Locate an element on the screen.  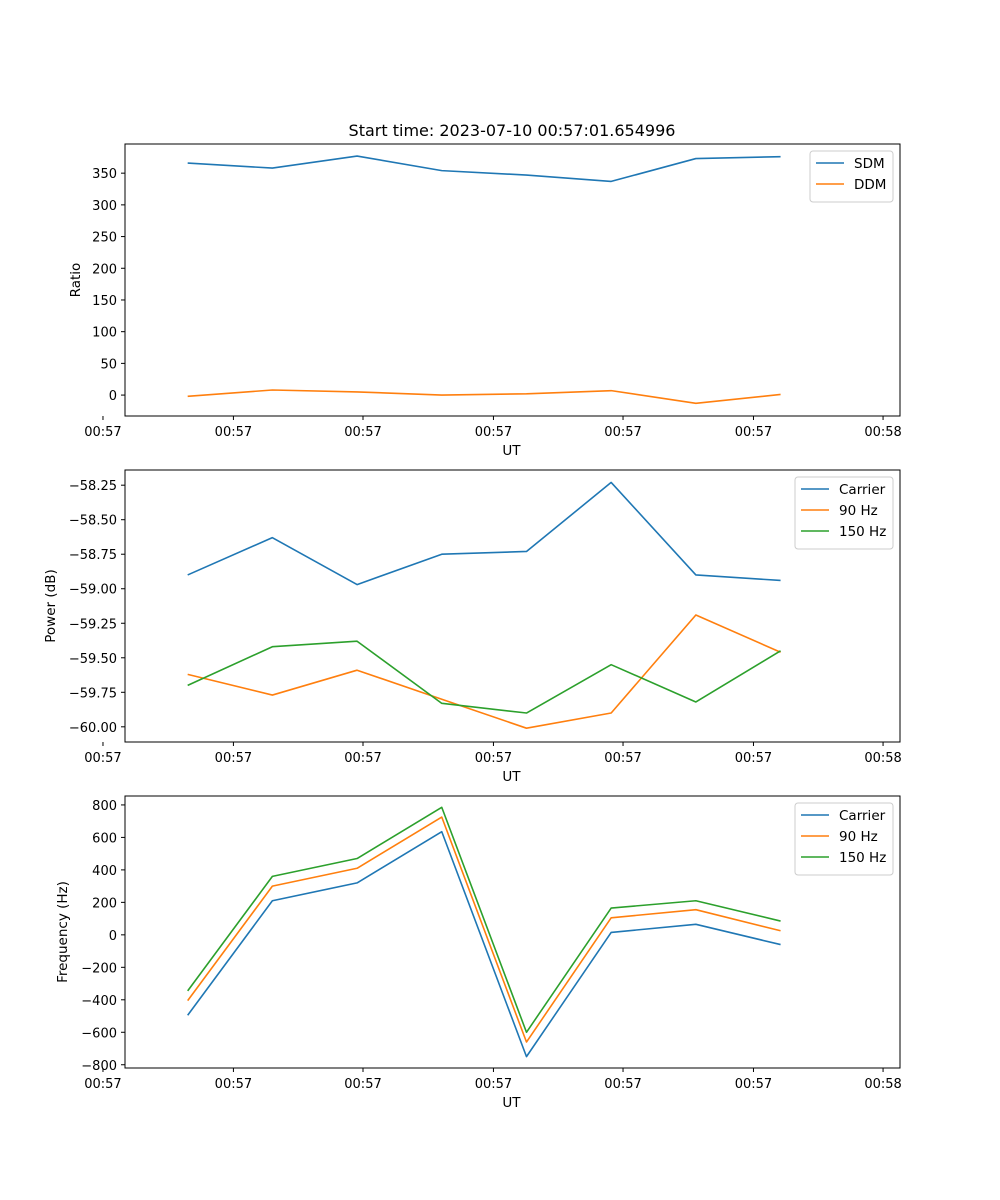
y-tick-label: 600 is located at coordinates (104, 838).